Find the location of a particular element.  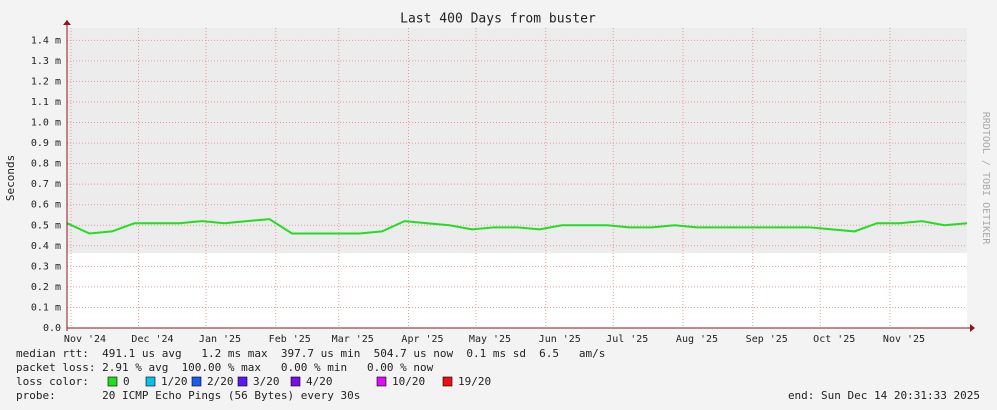

legend-label: 1/20 is located at coordinates (174, 381).